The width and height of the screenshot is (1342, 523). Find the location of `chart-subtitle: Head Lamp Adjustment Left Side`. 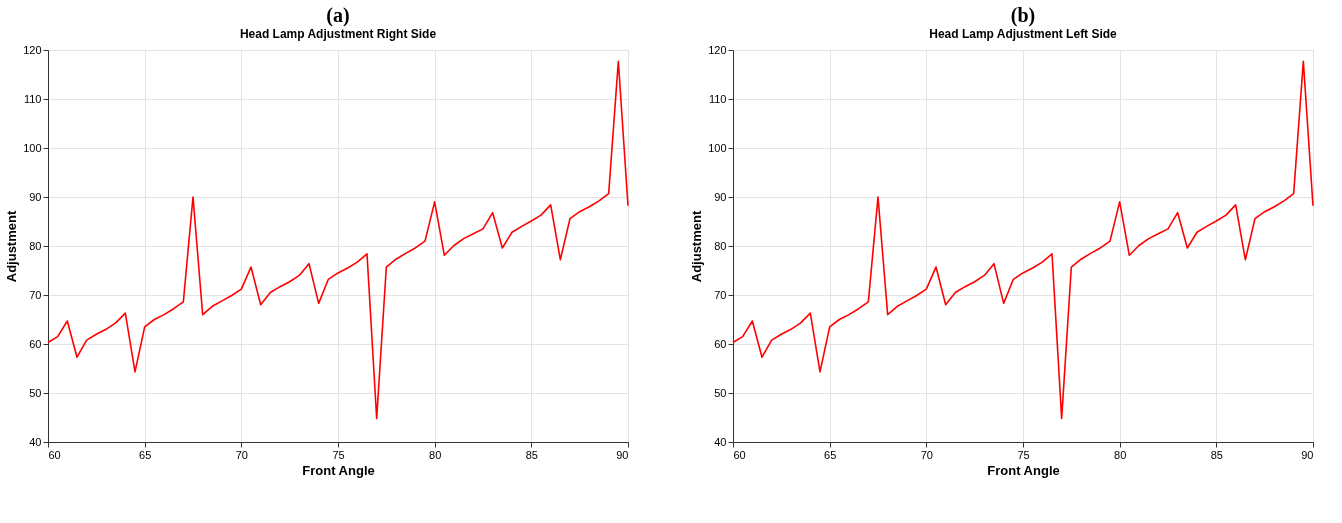

chart-subtitle: Head Lamp Adjustment Left Side is located at coordinates (1023, 34).